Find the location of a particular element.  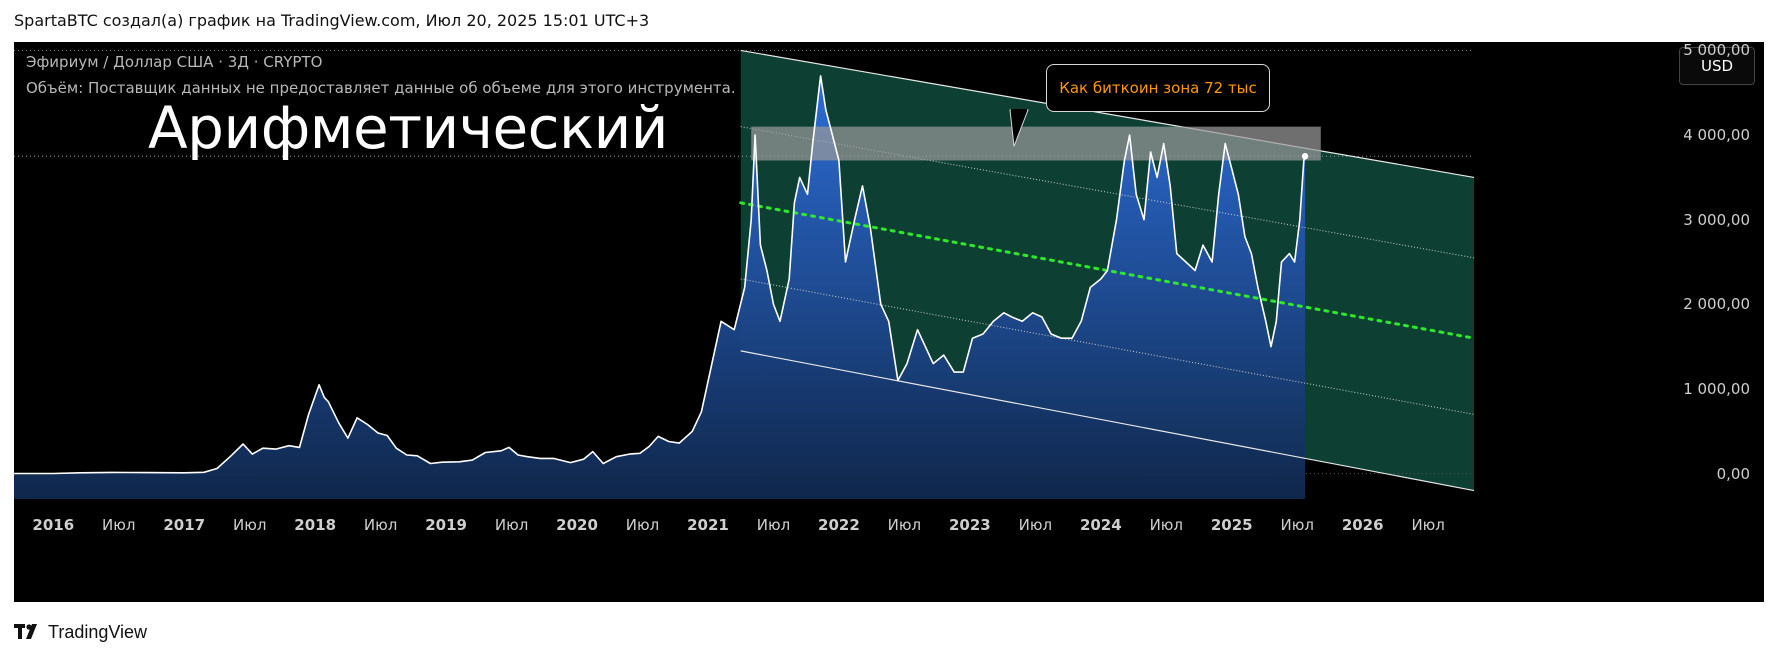

currency-button: USD is located at coordinates (1717, 66).